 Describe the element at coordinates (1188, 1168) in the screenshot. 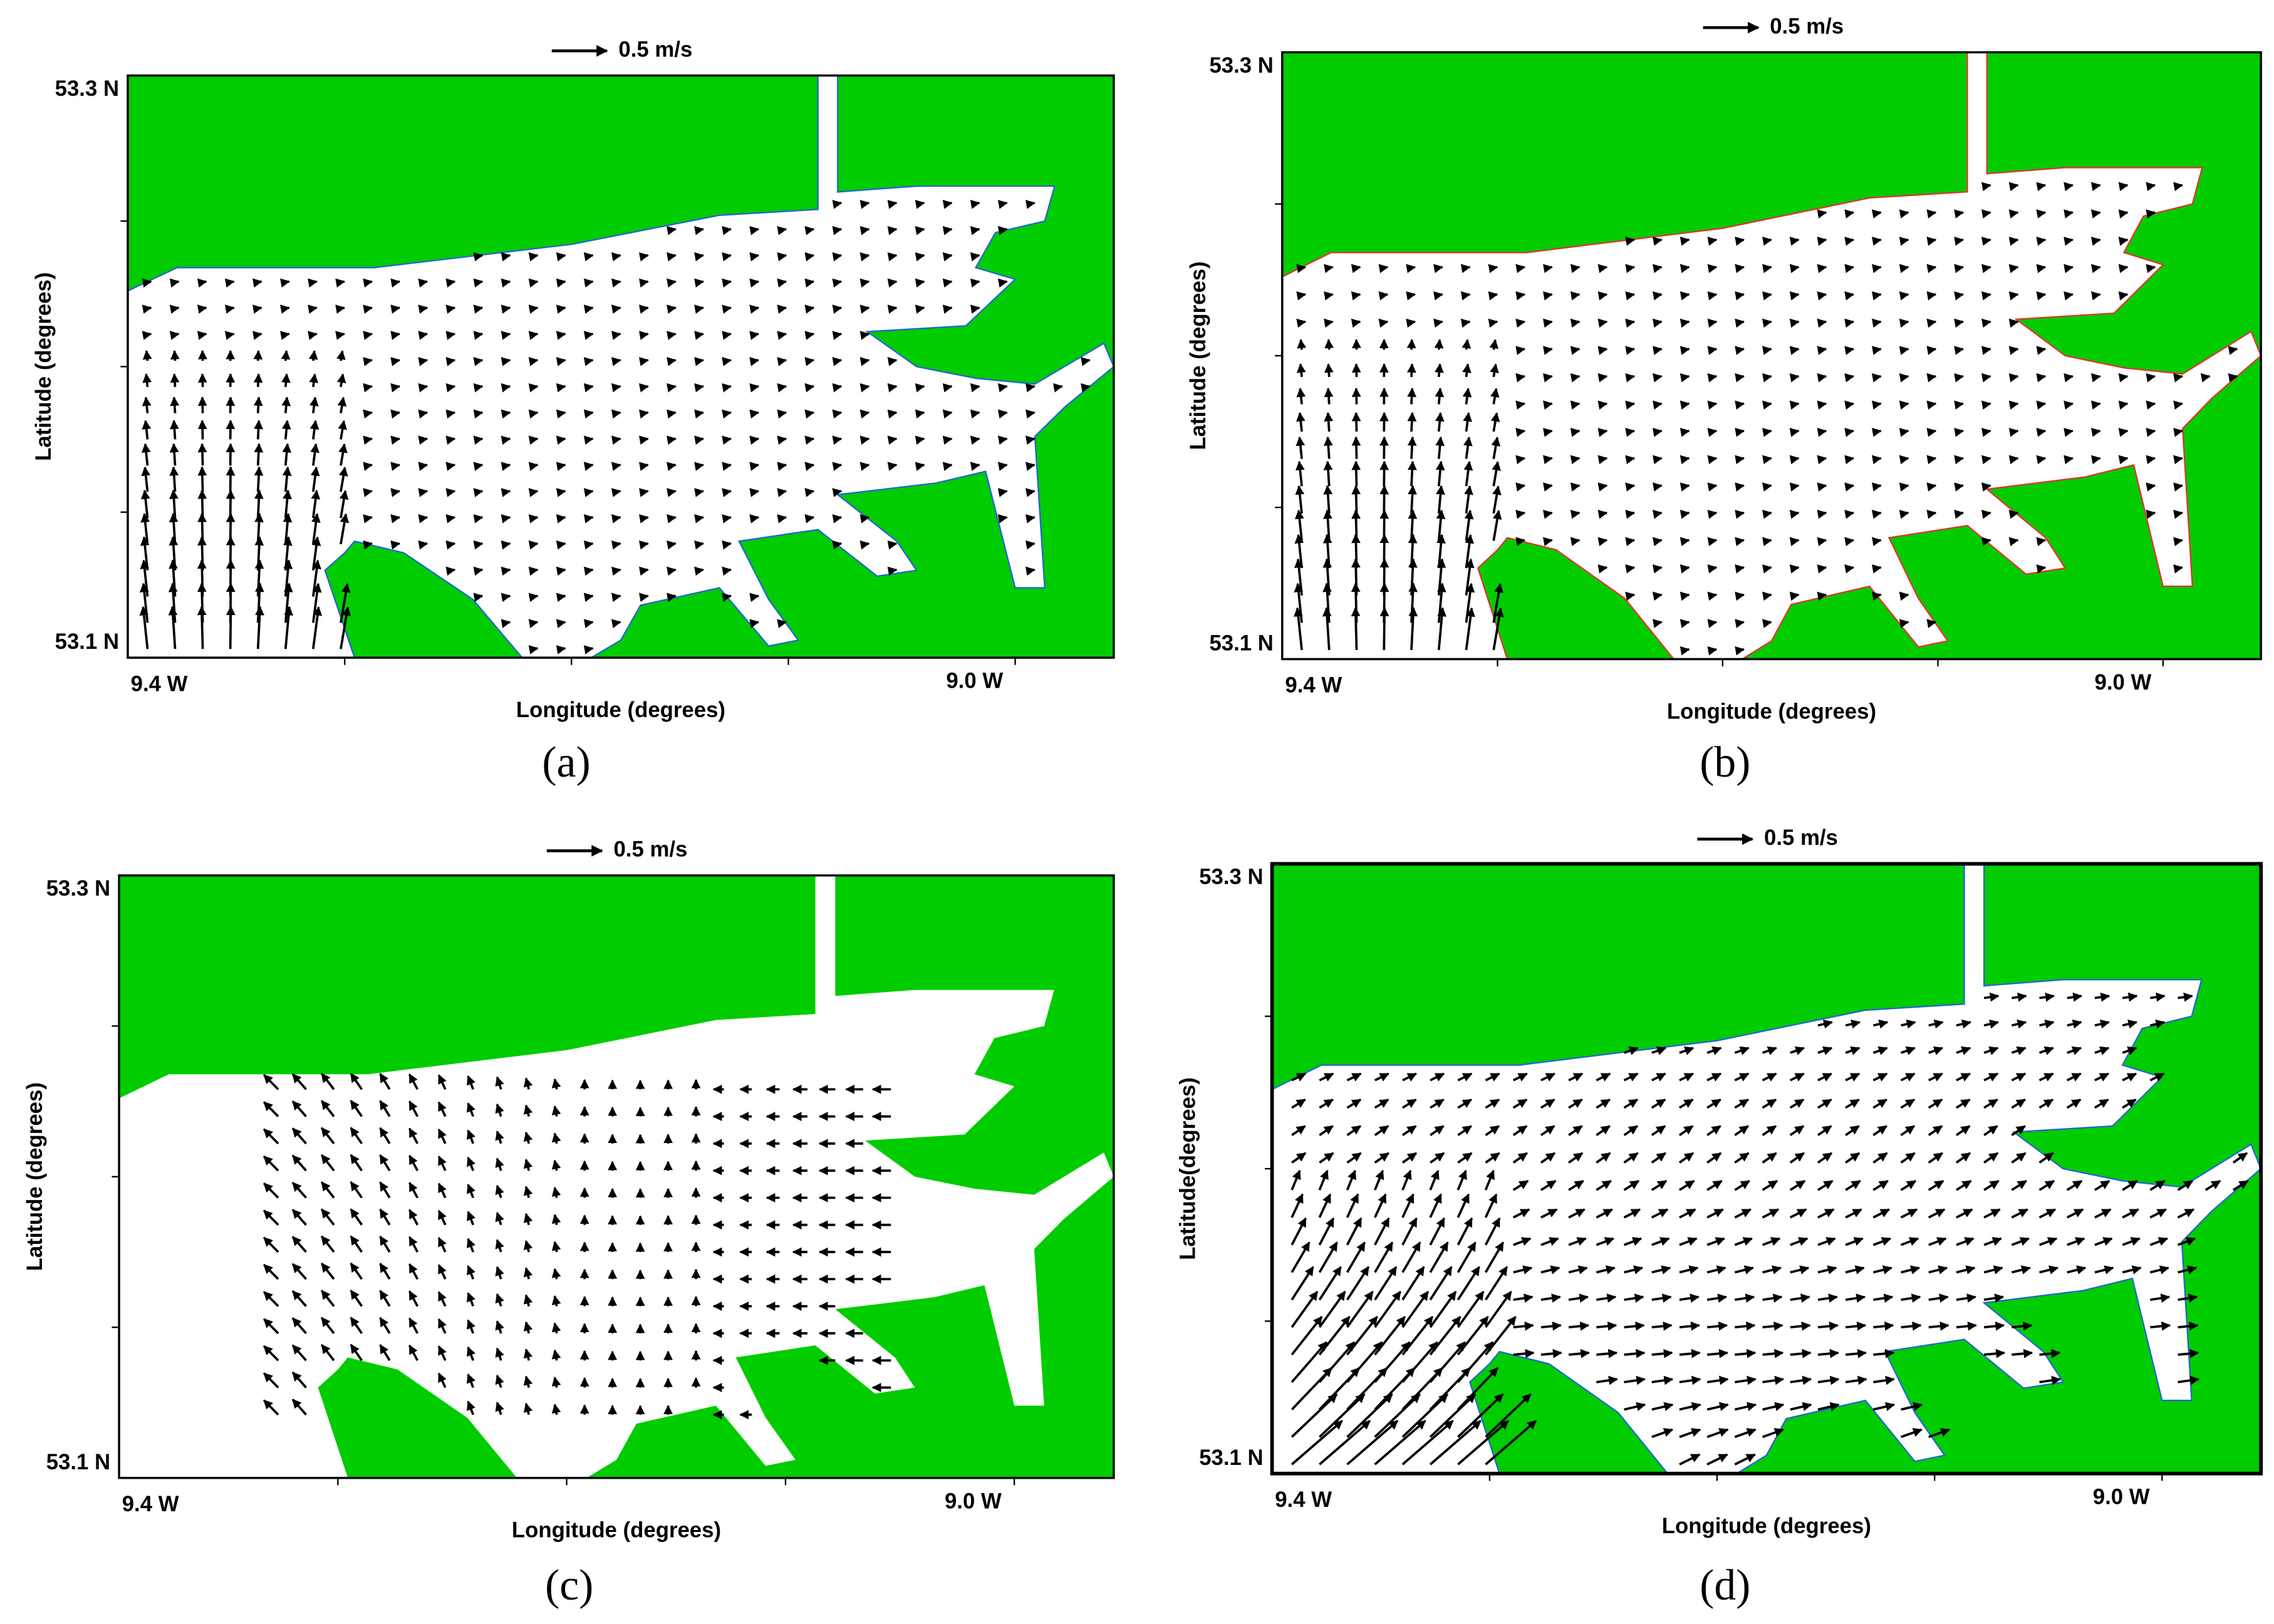

I see `y-axis-title: Latitude(degrees)` at that location.